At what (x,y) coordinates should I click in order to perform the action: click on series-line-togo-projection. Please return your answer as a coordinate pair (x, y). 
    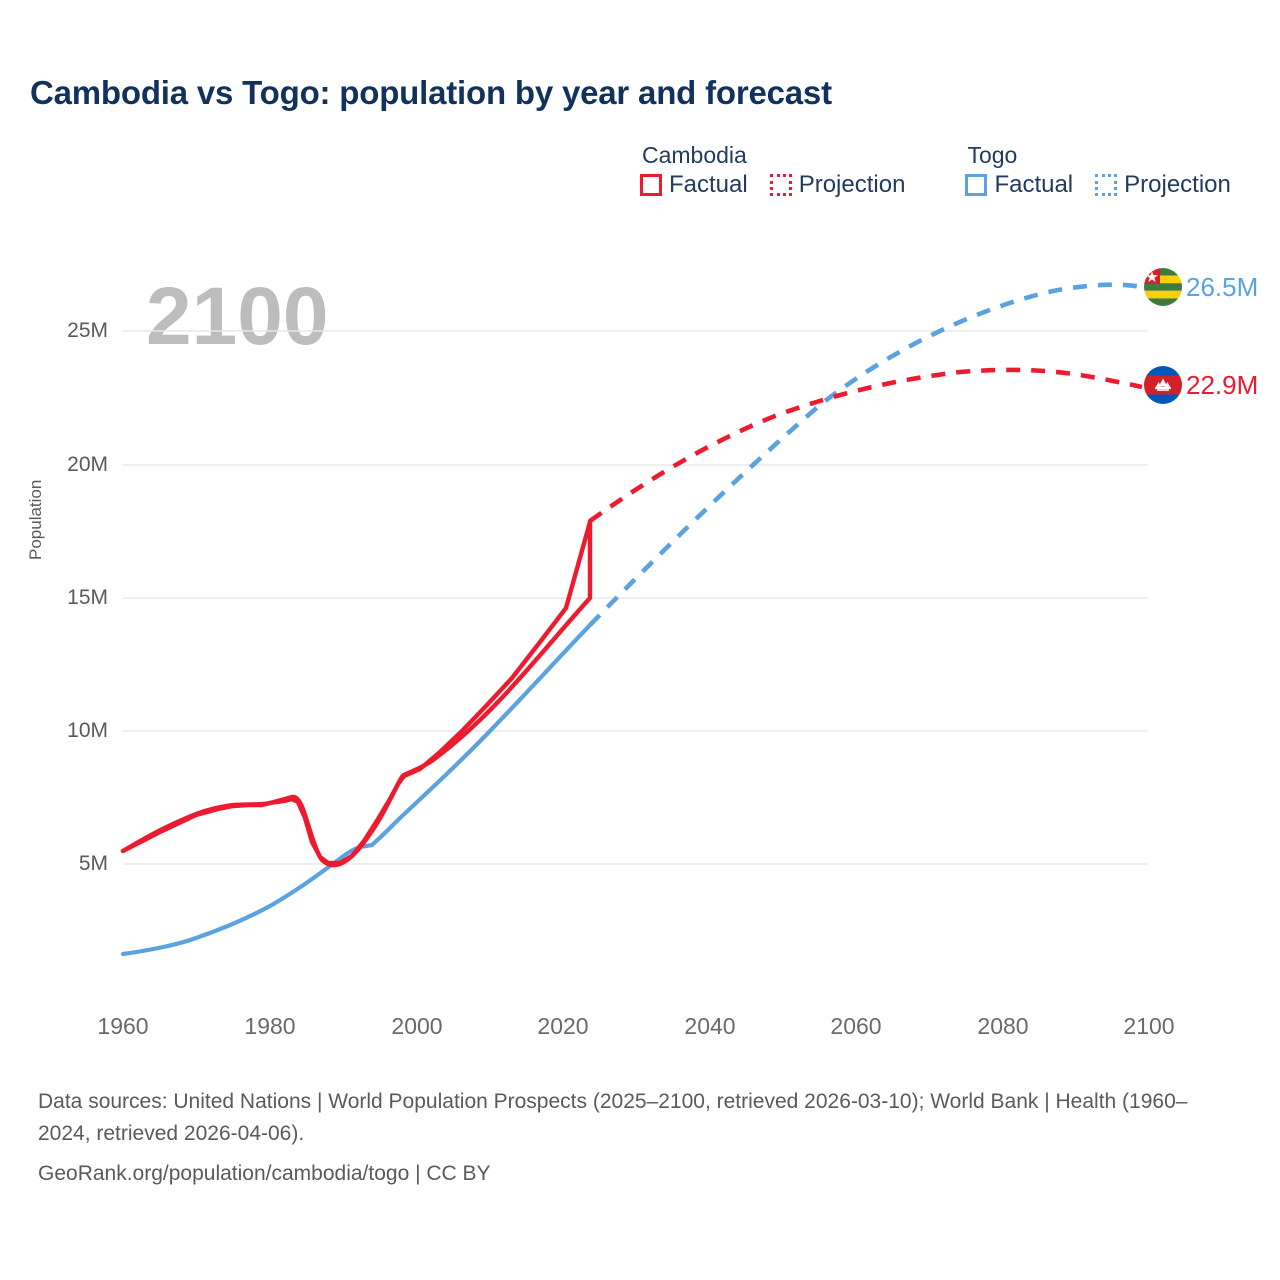
    Looking at the image, I should click on (865, 454).